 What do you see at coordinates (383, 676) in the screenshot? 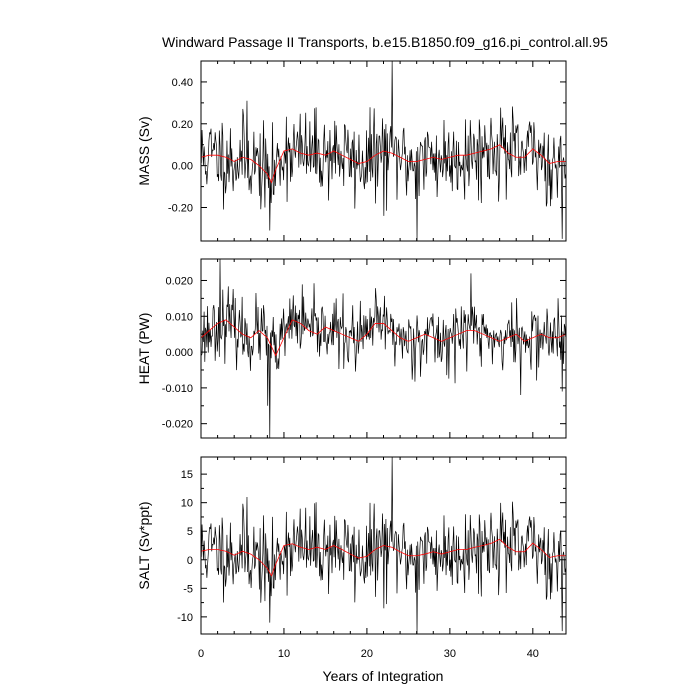
I see `x-axis-title: Years of Integration` at bounding box center [383, 676].